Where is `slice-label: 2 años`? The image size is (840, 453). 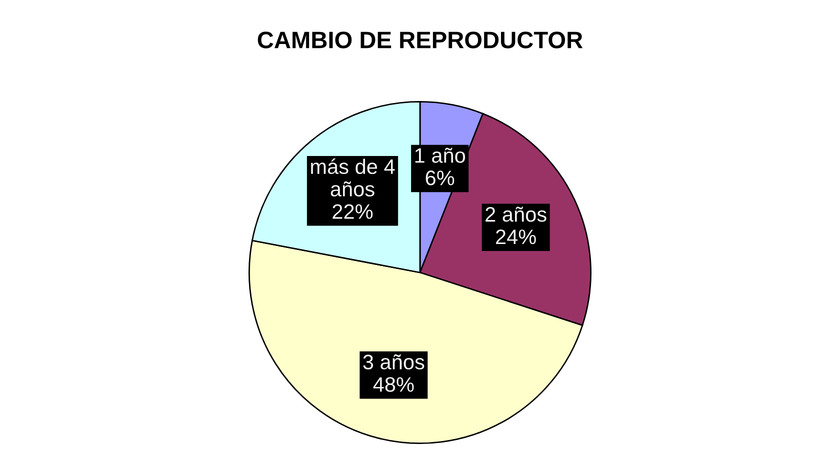 slice-label: 2 años is located at coordinates (516, 214).